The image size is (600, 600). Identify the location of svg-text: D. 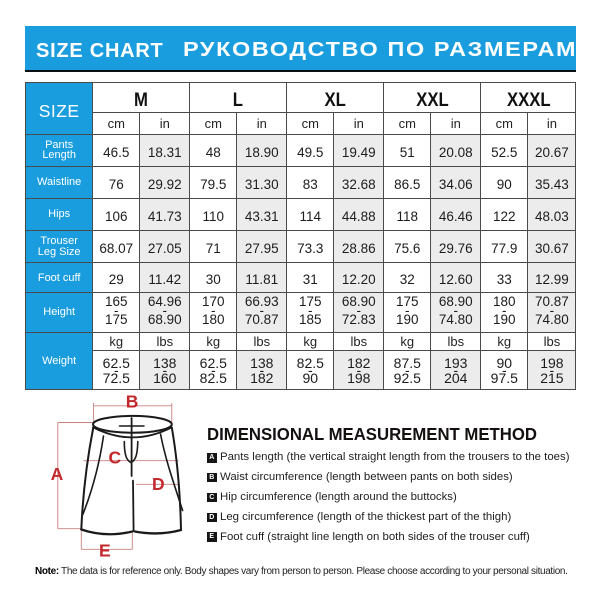
(158, 484).